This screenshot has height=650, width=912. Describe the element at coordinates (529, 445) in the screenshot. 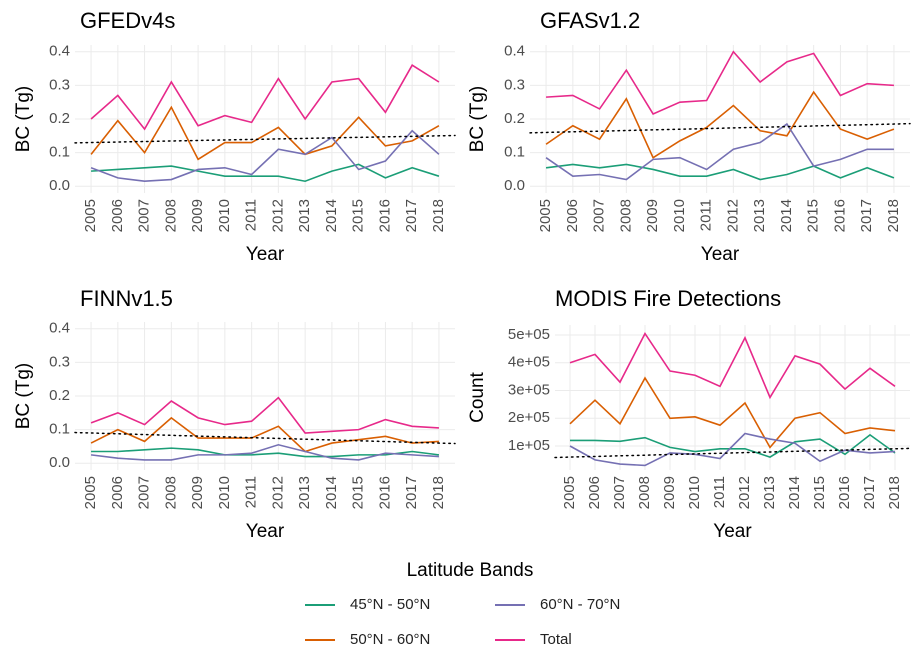

I see `y-tick-label: 1e+05` at that location.